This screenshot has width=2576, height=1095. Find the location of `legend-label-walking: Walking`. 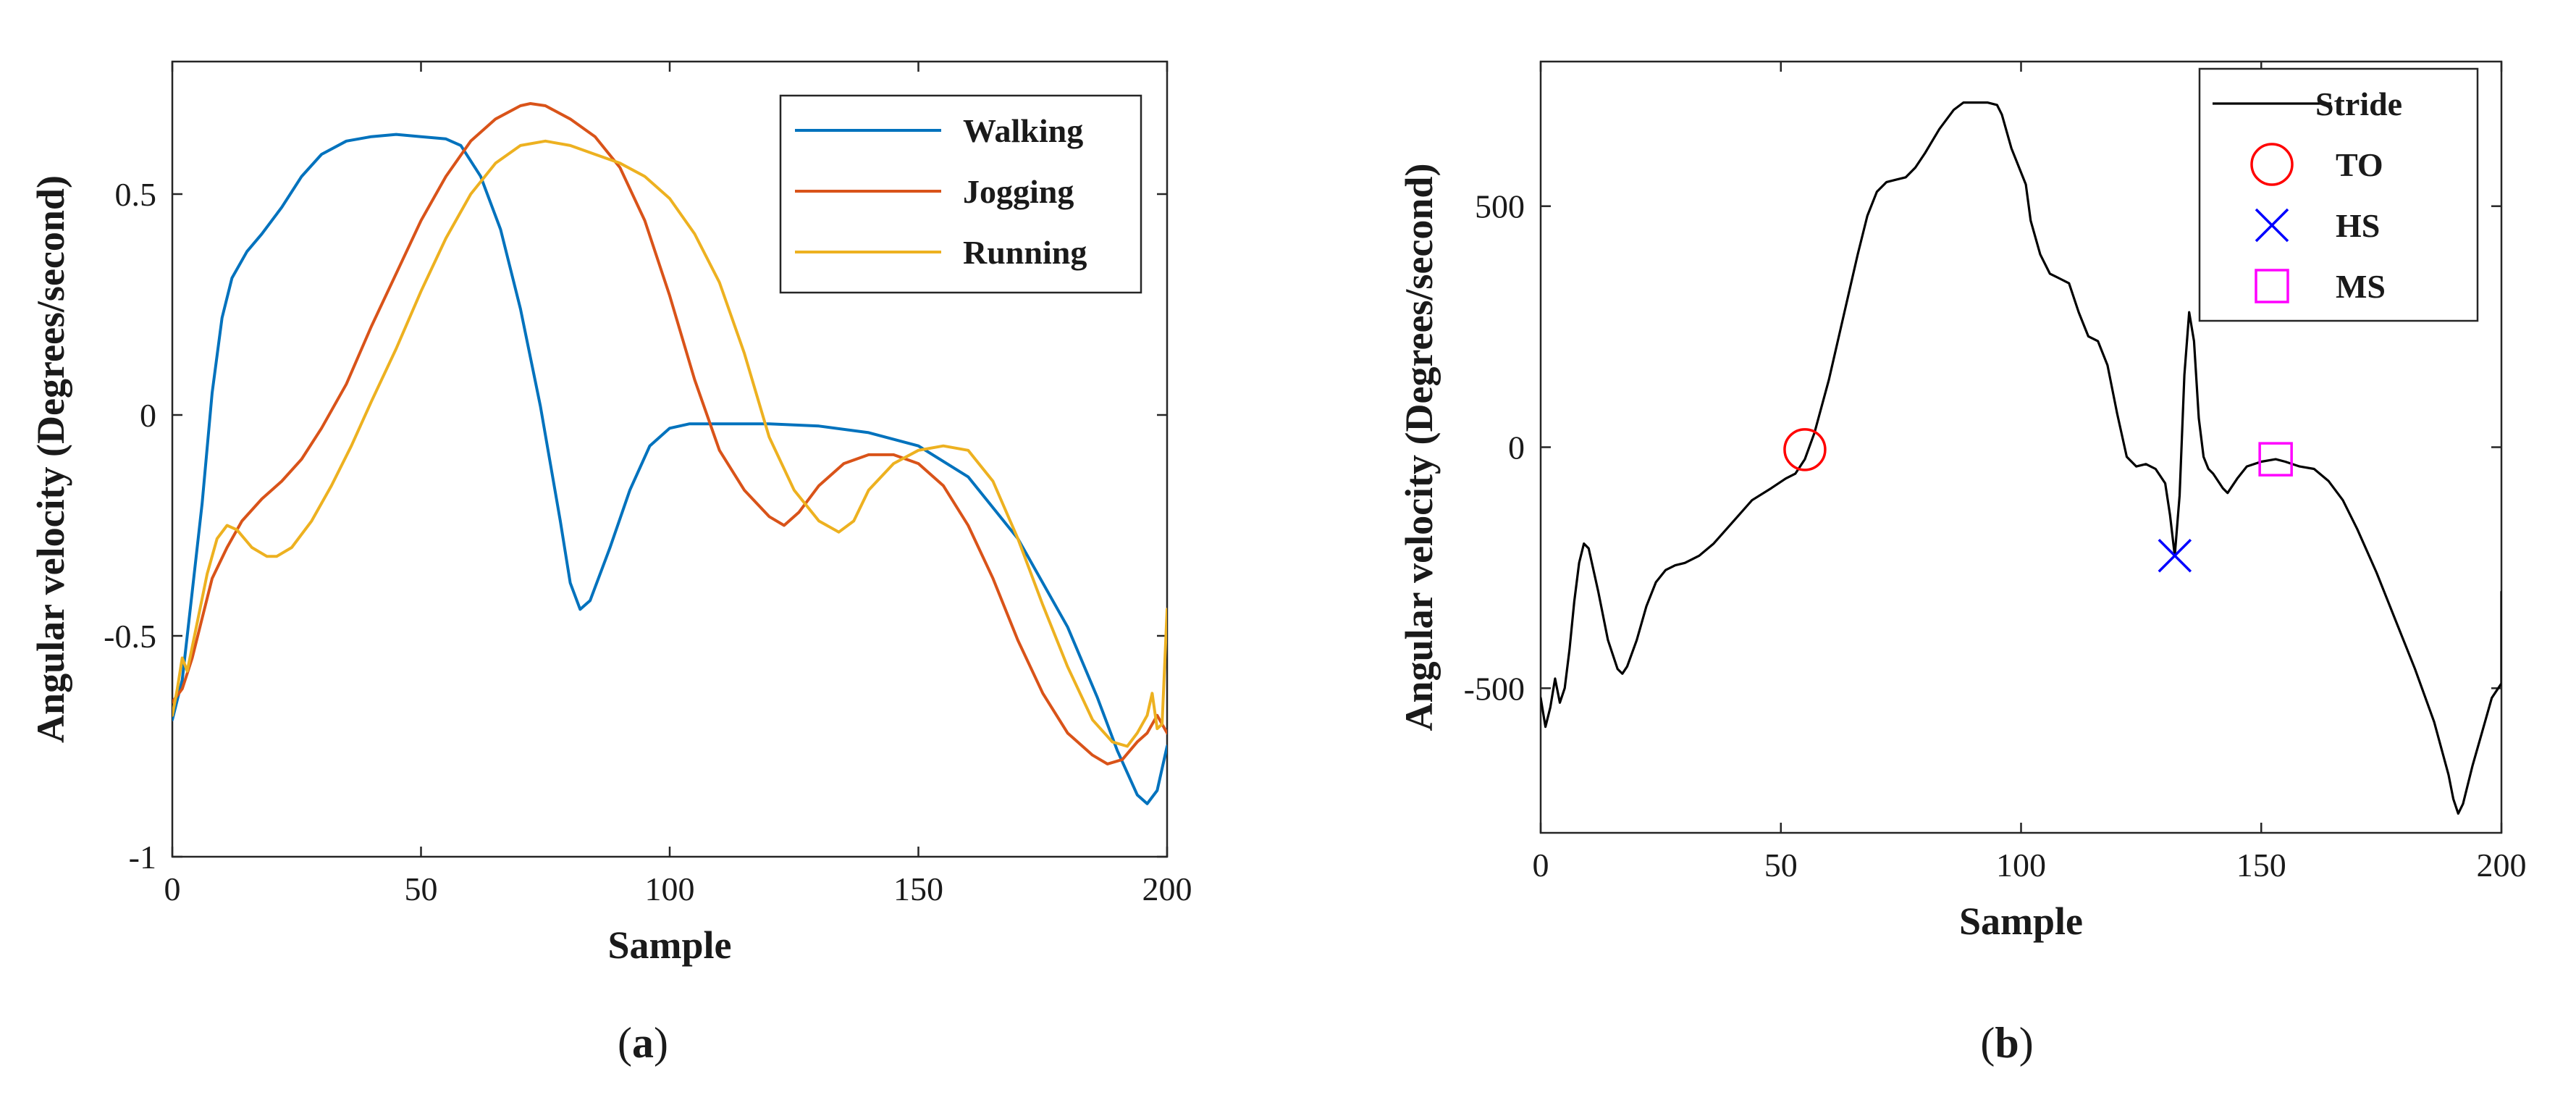

legend-label-walking: Walking is located at coordinates (1023, 130).